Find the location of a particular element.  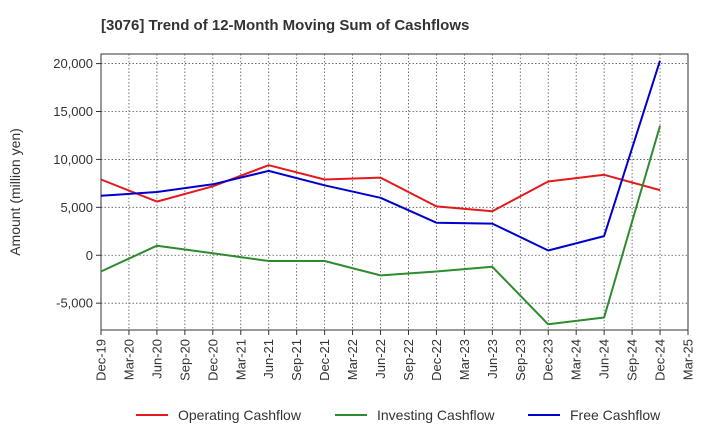

x-tick-label: Dec-23 is located at coordinates (548, 360).